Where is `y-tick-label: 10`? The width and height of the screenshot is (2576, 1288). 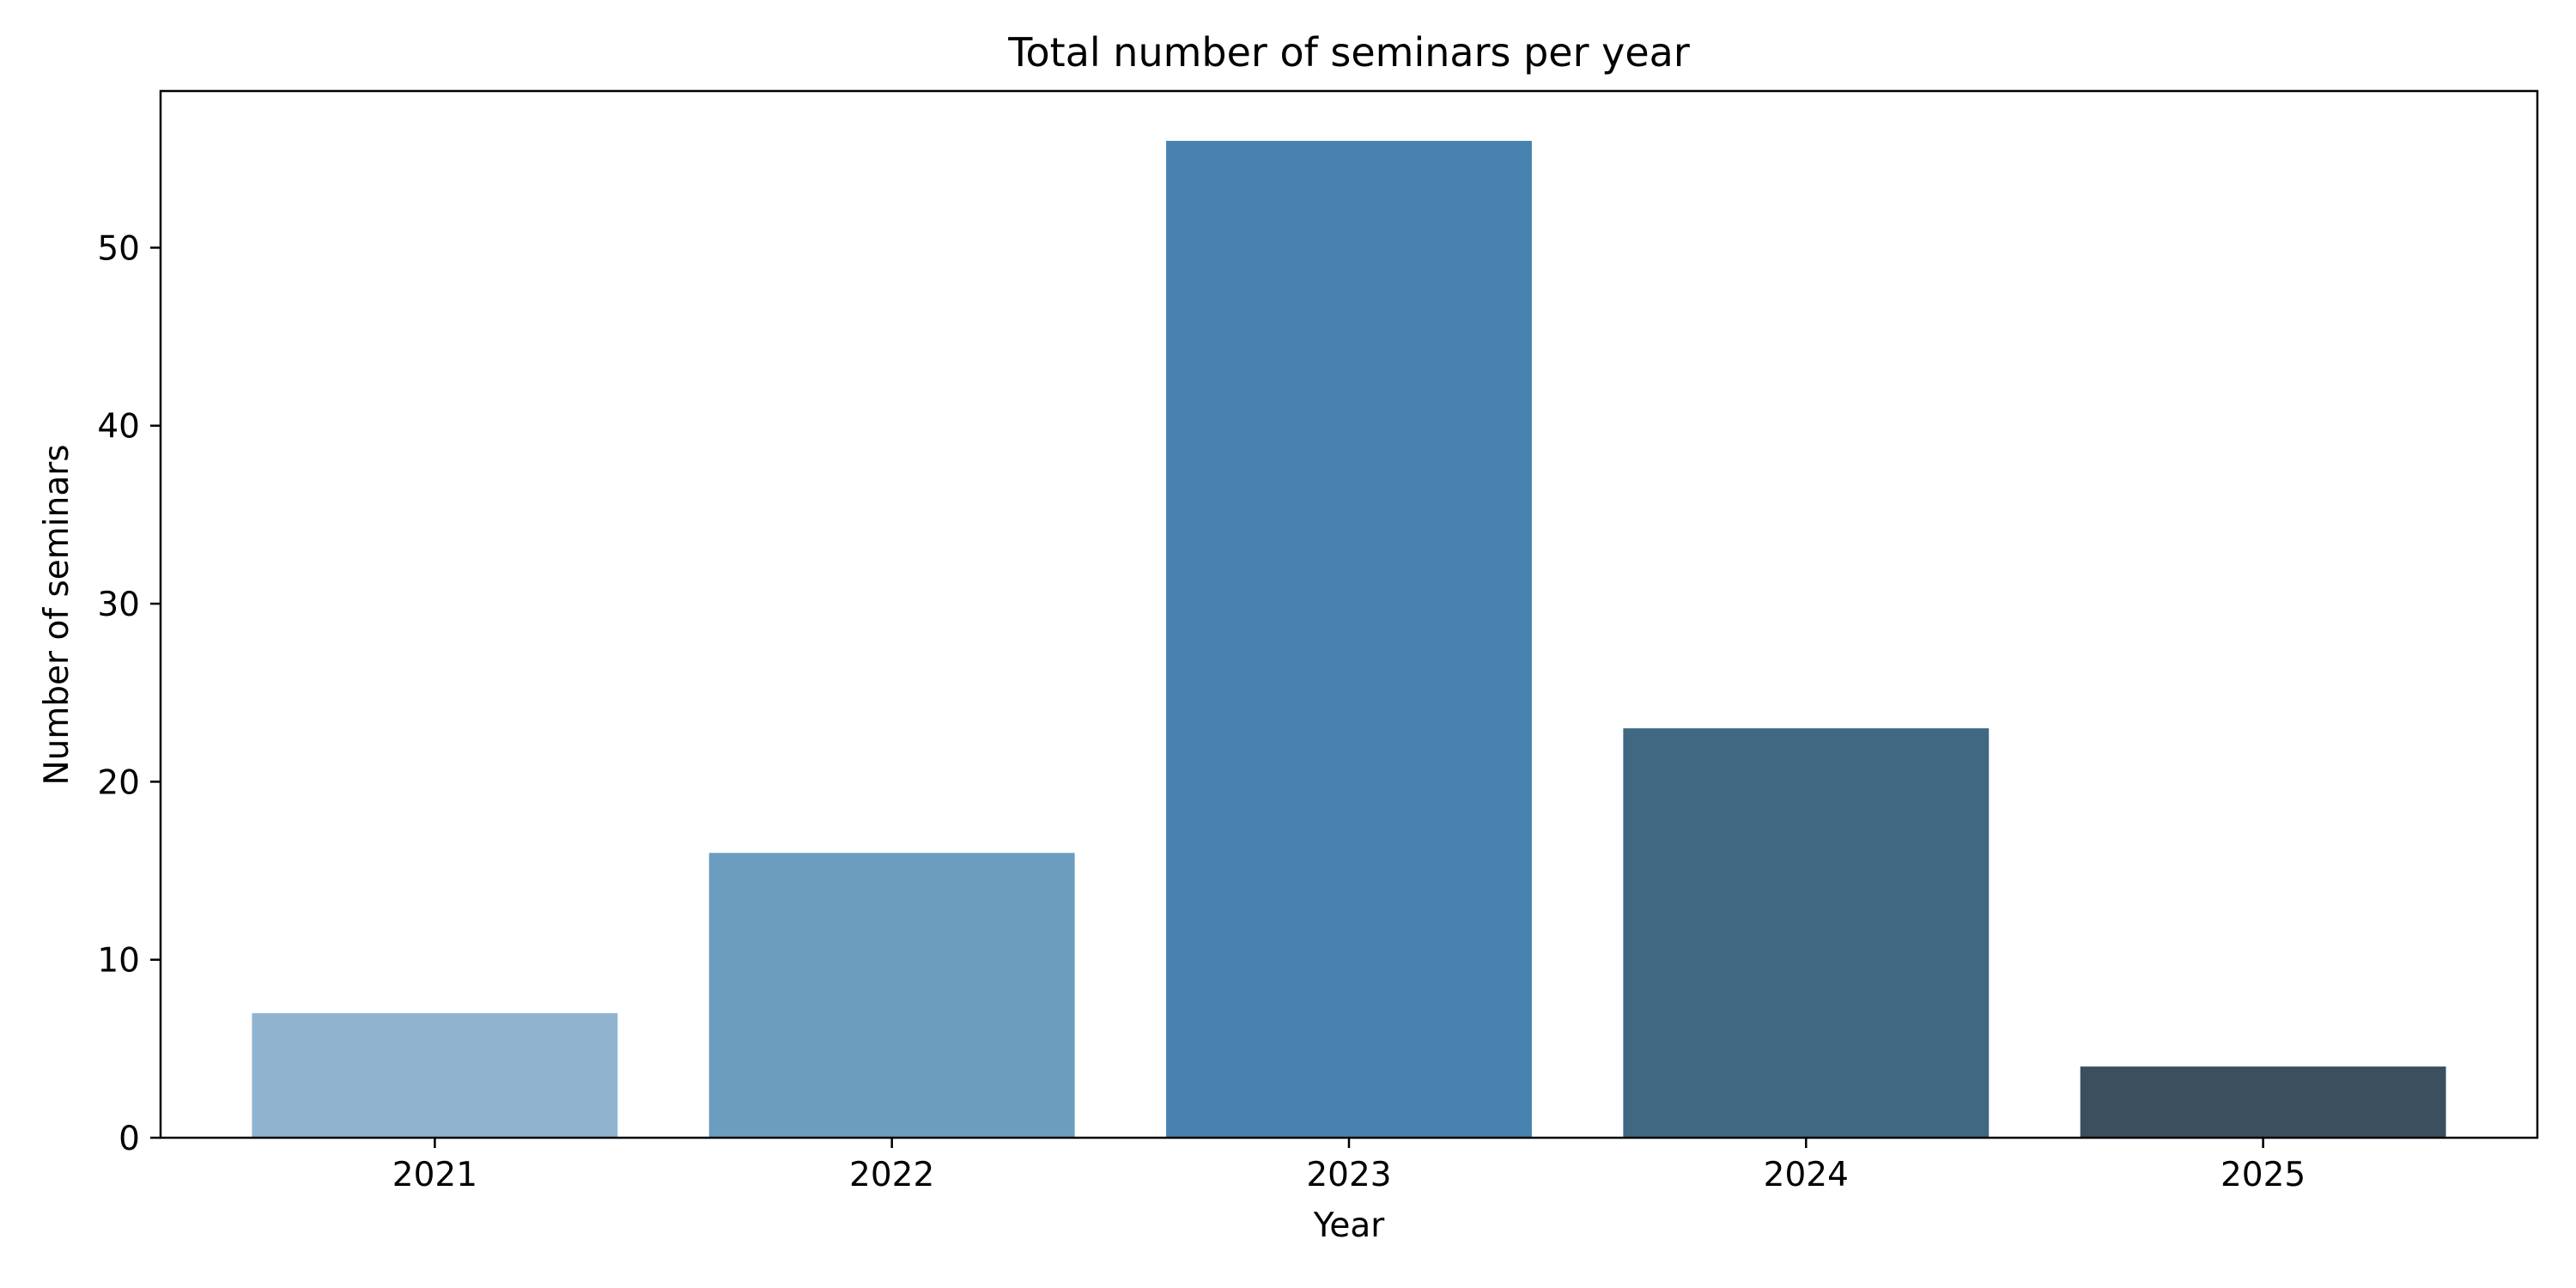
y-tick-label: 10 is located at coordinates (118, 962).